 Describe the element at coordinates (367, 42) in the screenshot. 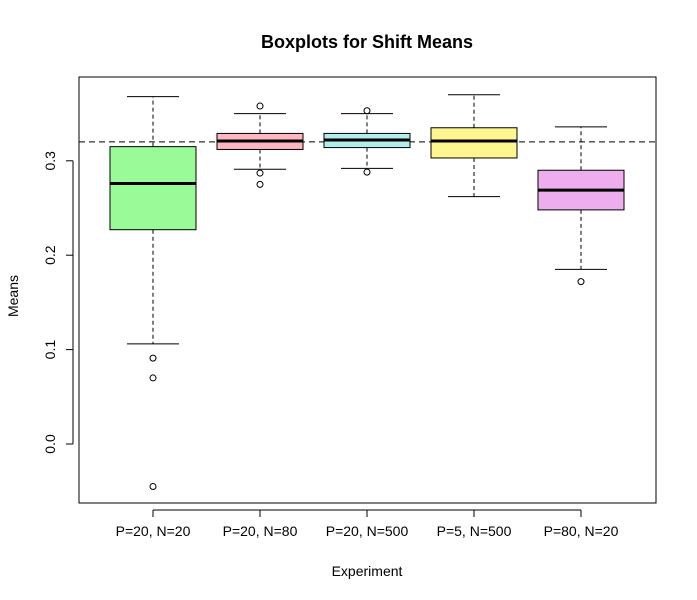

I see `chart-title: Boxplots for Shift Means` at that location.